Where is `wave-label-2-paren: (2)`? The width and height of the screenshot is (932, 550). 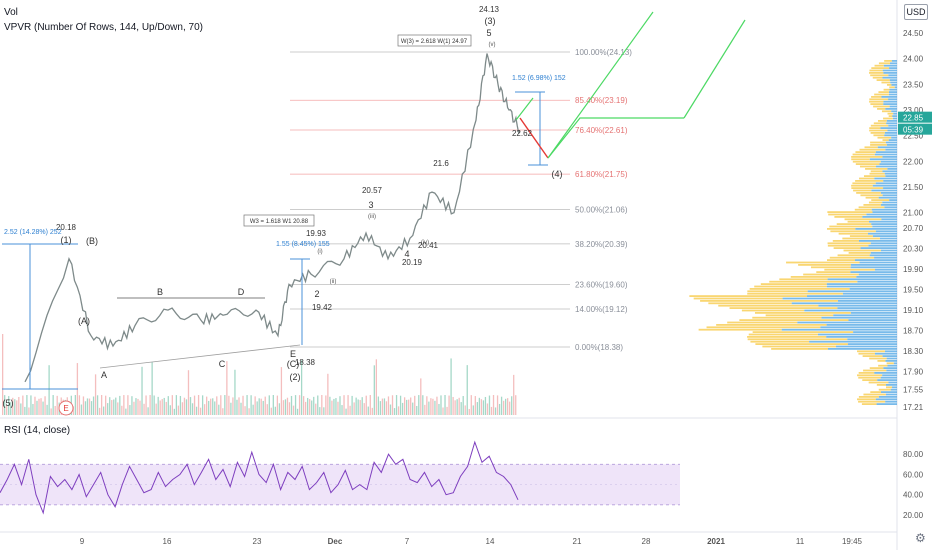 wave-label-2-paren: (2) is located at coordinates (295, 377).